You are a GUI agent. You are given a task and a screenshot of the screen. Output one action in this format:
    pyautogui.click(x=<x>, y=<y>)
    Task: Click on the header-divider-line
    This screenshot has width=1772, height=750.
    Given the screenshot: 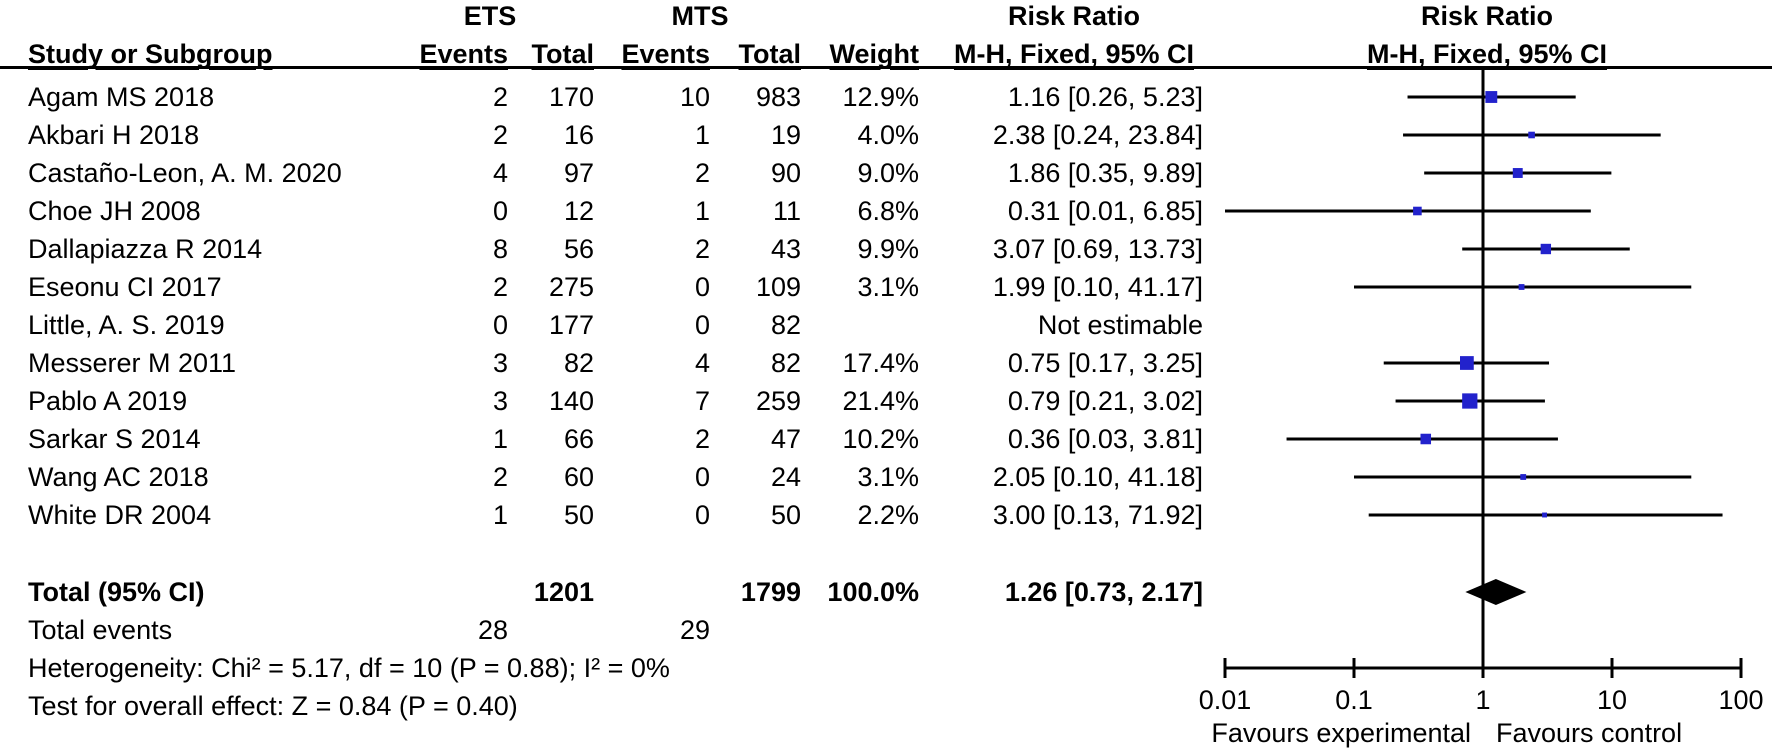 What is the action you would take?
    pyautogui.click(x=886, y=67)
    